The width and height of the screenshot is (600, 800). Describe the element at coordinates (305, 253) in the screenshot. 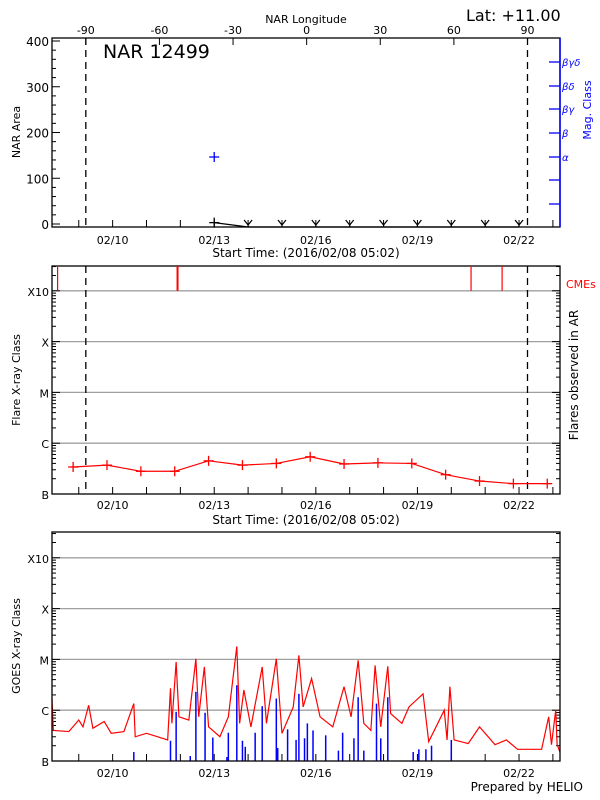

I see `panel1-time-label: Start Time: (2016/02/08 05:02)` at that location.